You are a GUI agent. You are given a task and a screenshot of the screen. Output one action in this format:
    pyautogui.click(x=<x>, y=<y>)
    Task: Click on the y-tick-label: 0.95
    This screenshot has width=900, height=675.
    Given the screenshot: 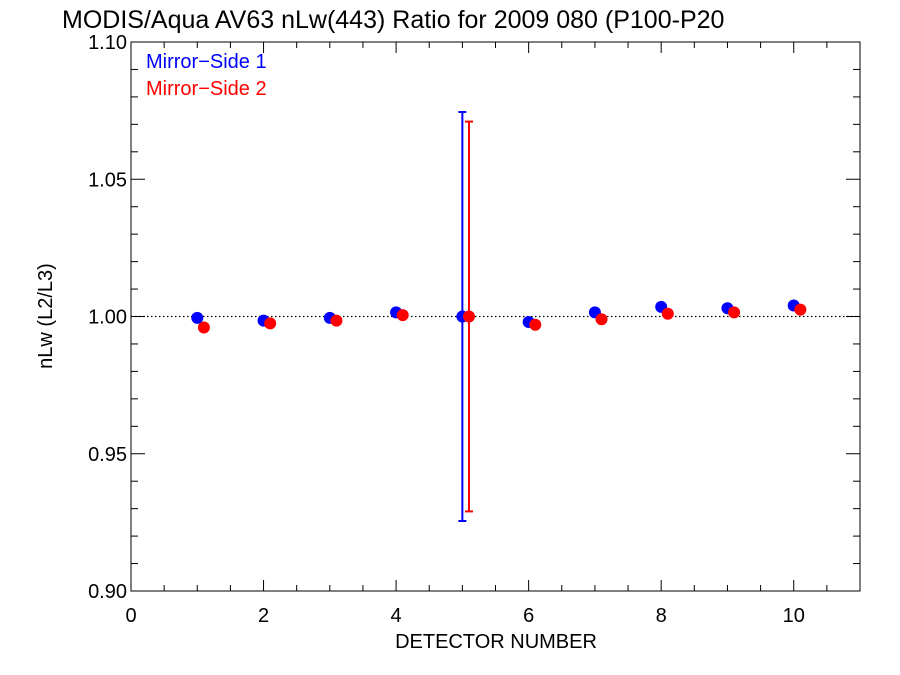 What is the action you would take?
    pyautogui.click(x=107, y=455)
    